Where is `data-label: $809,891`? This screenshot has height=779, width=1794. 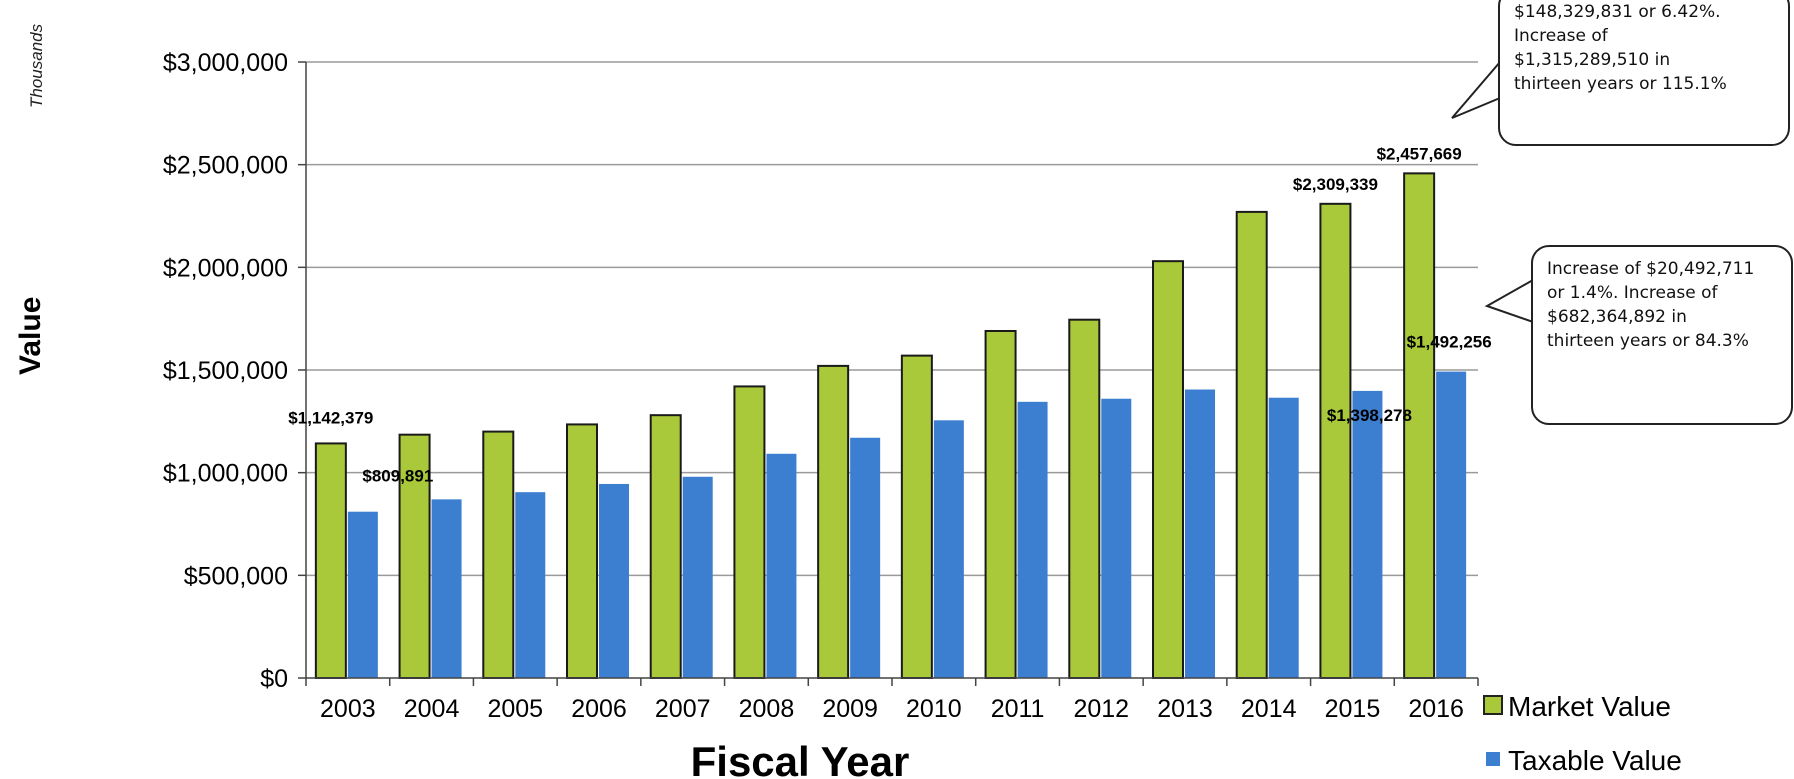
data-label: $809,891 is located at coordinates (397, 476).